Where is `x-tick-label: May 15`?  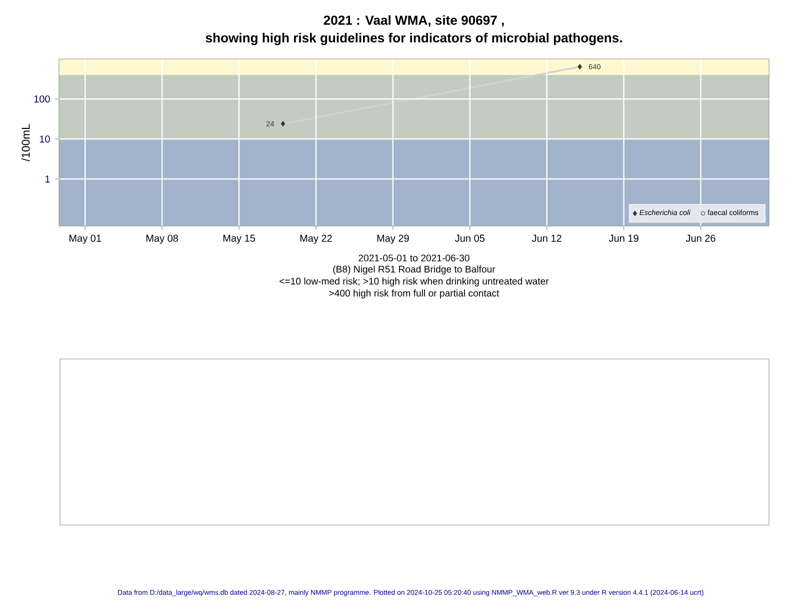 x-tick-label: May 15 is located at coordinates (239, 239).